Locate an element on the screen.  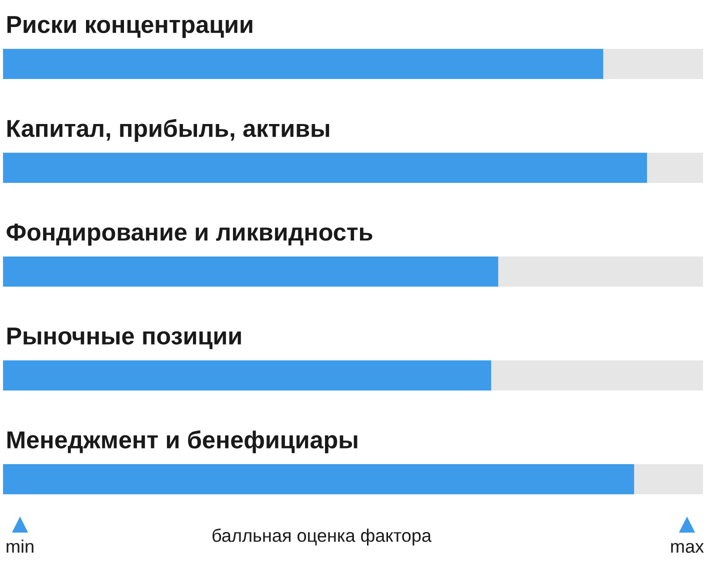
y-tick-label: Капитал, прибыль, активы is located at coordinates (168, 130).